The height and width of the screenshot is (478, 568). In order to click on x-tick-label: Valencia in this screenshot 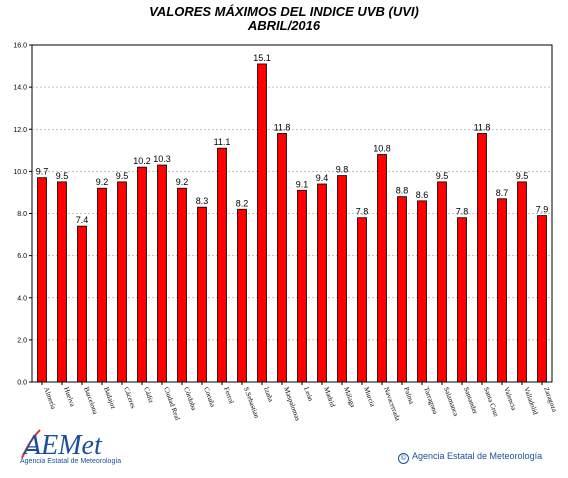, I will do `click(510, 399)`.